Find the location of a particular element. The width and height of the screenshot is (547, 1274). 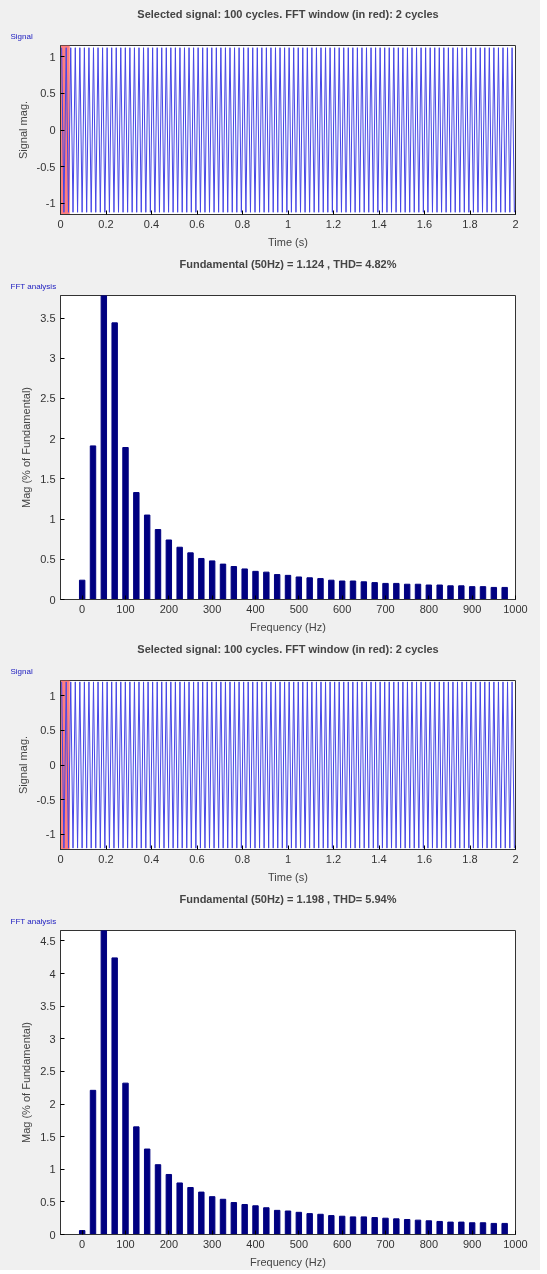

x-tick-label: 0.8 is located at coordinates (242, 223).